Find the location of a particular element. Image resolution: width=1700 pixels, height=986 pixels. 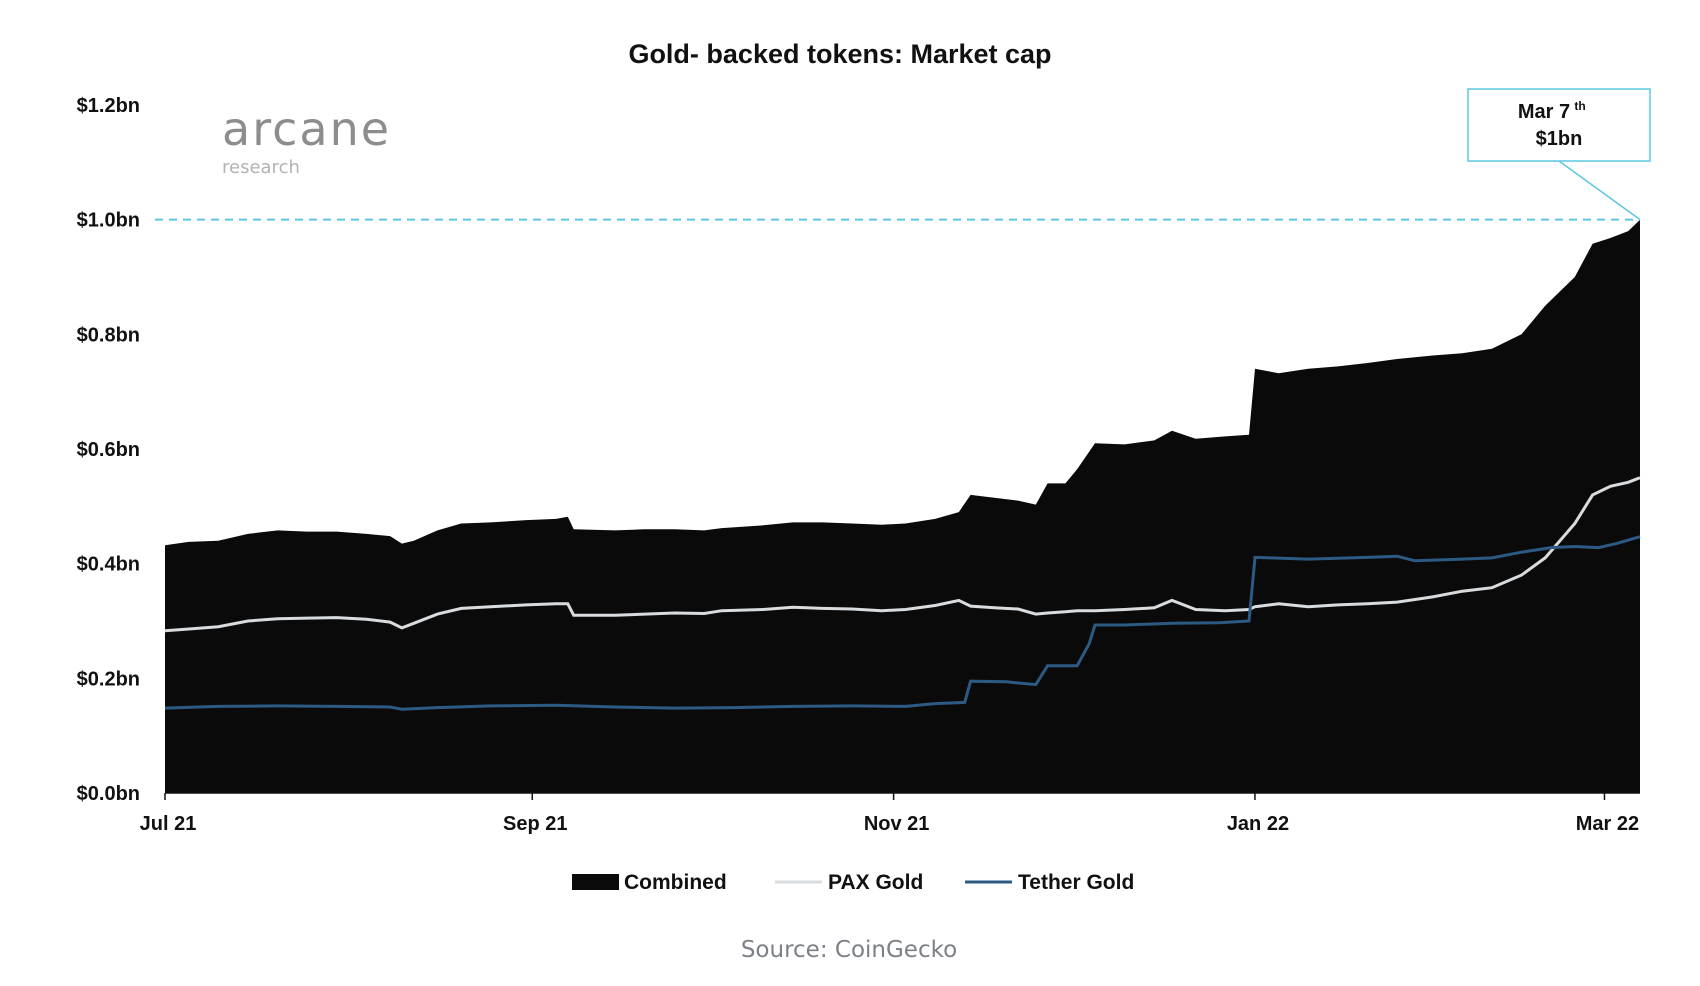

y-tick-label: $1.0bn is located at coordinates (108, 221).